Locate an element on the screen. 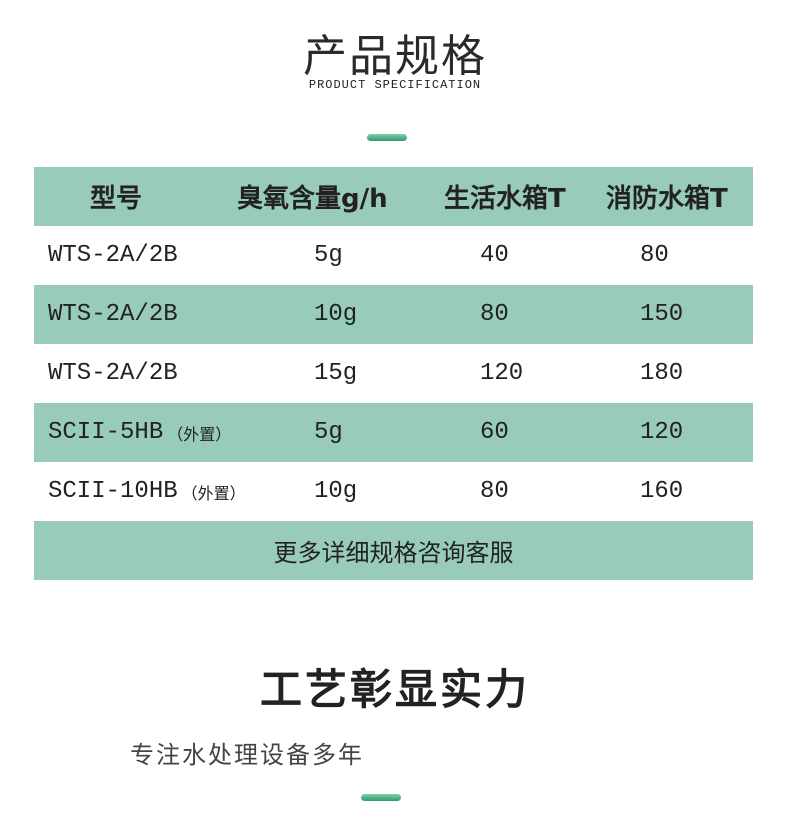 The height and width of the screenshot is (838, 790). table-row: WTS-2A/2B 10g 80 150 is located at coordinates (393, 314).